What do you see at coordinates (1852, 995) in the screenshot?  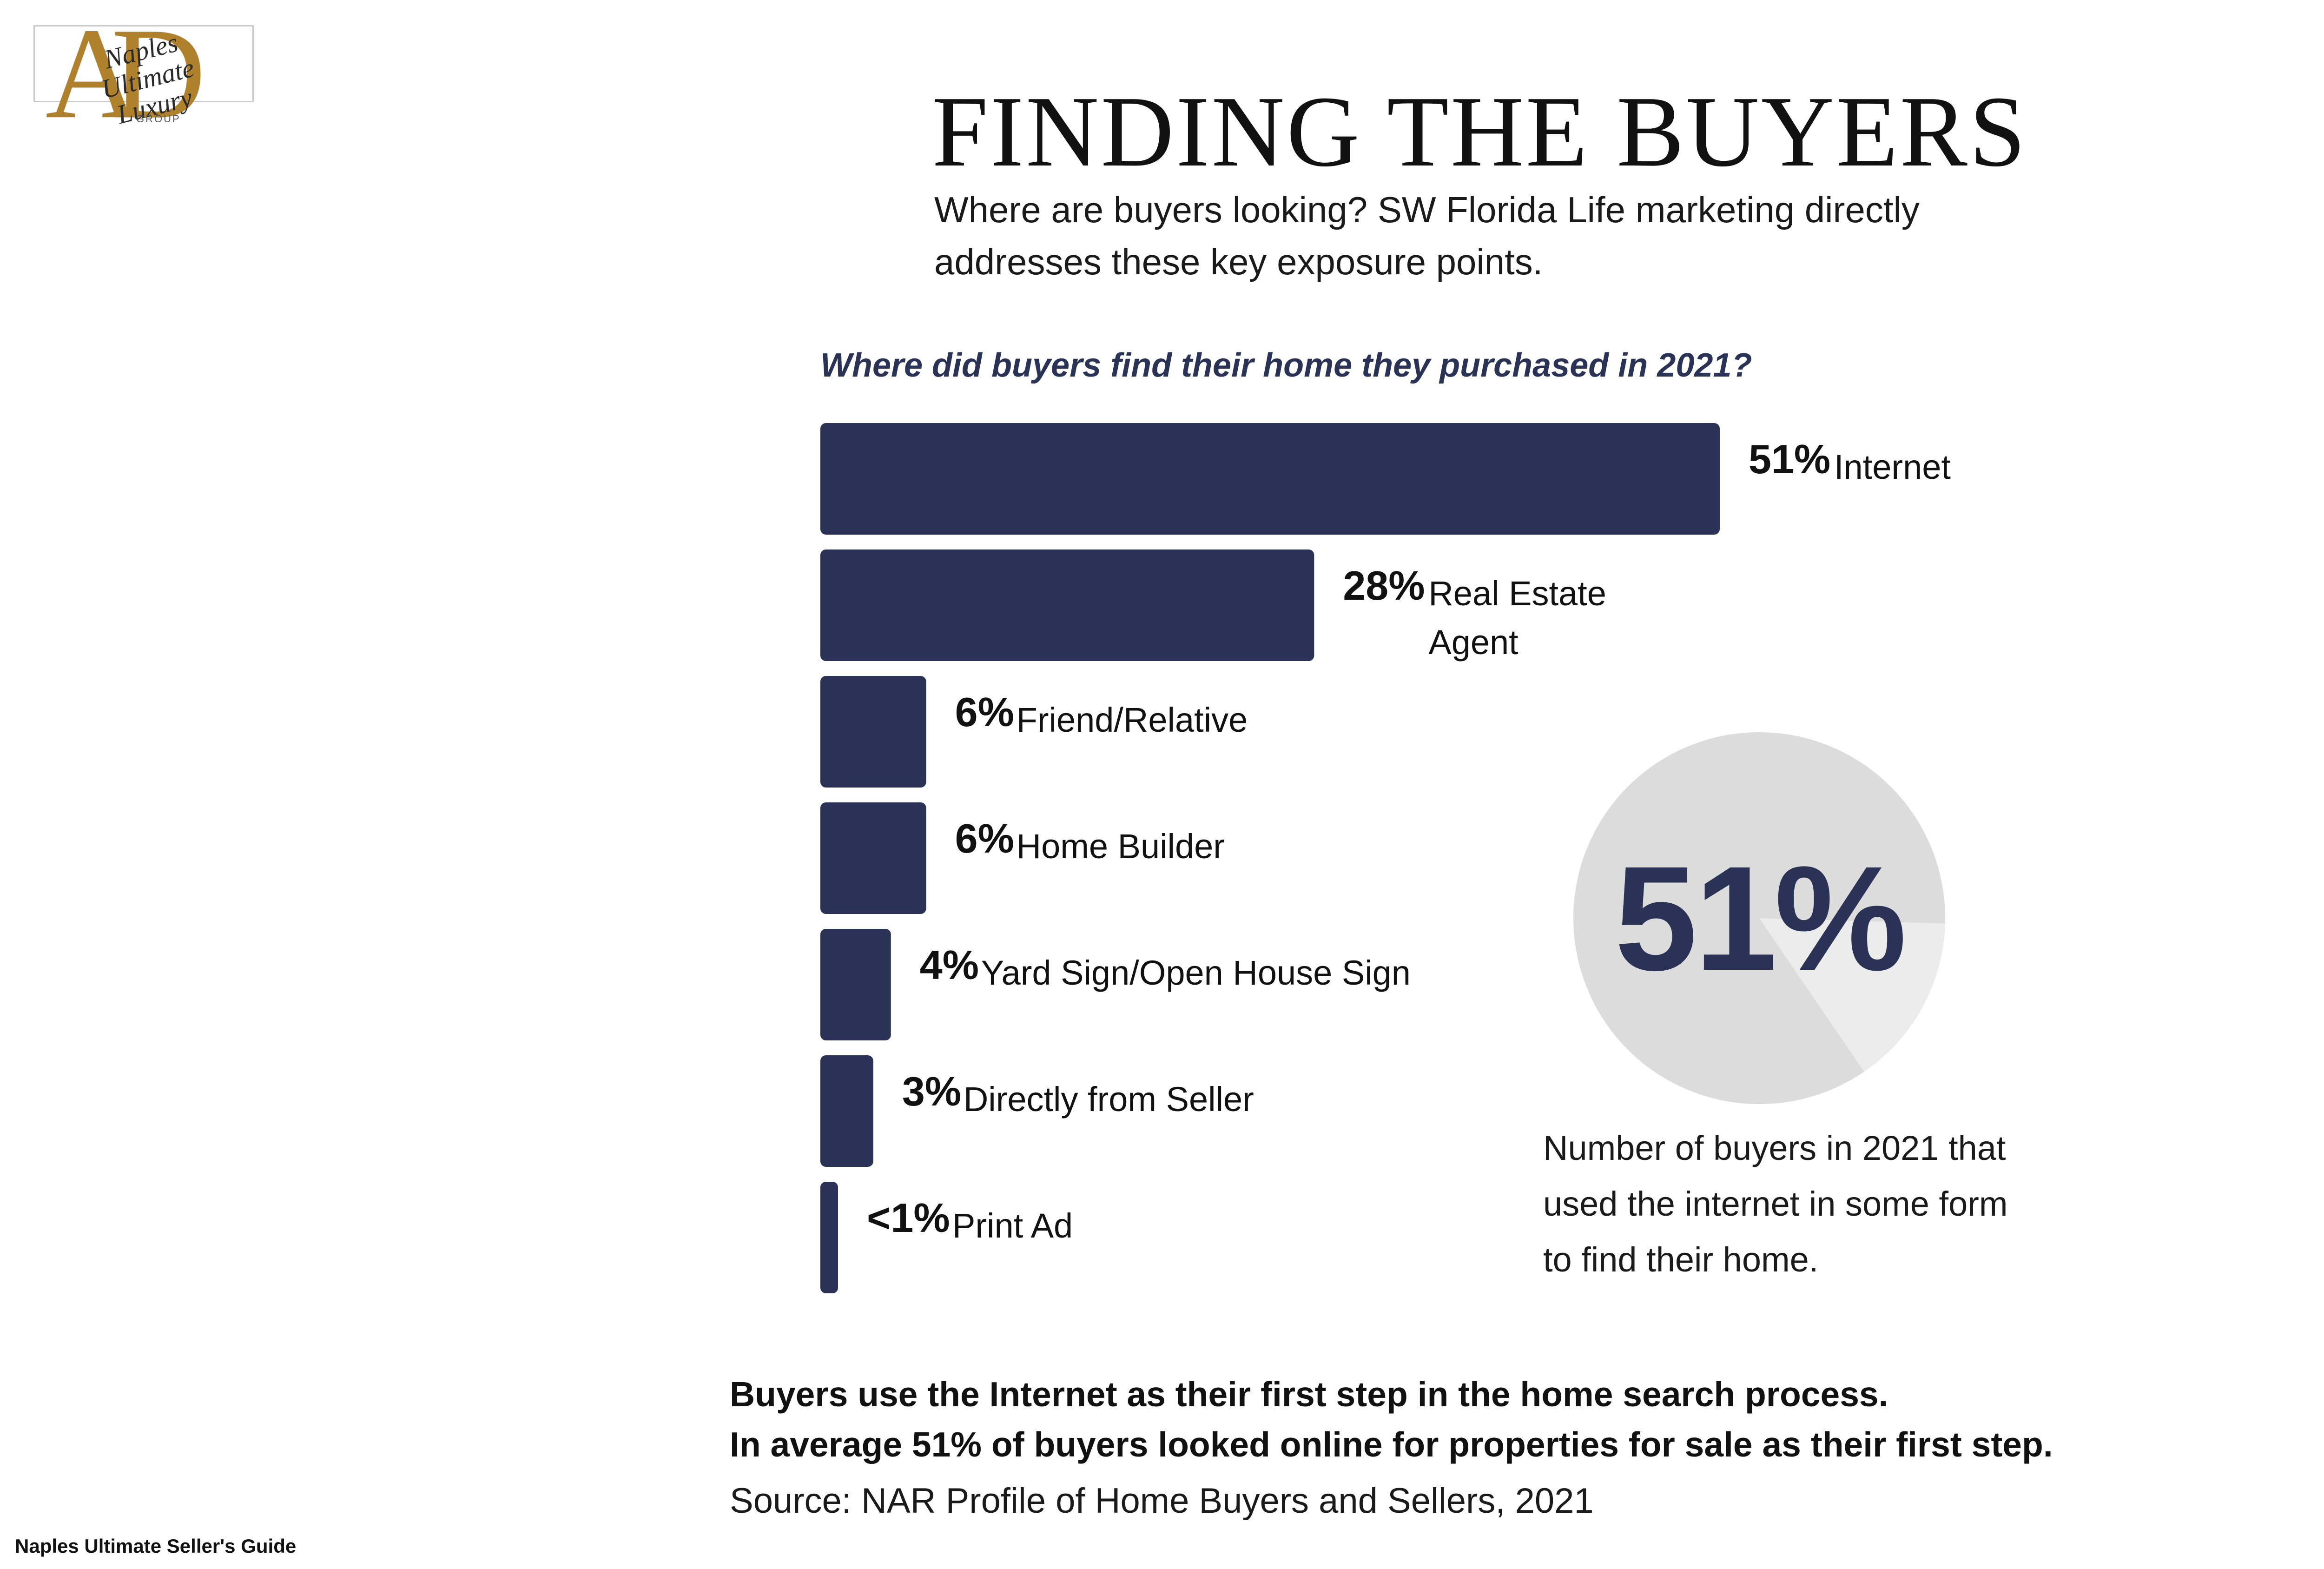 I see `pie-slice` at bounding box center [1852, 995].